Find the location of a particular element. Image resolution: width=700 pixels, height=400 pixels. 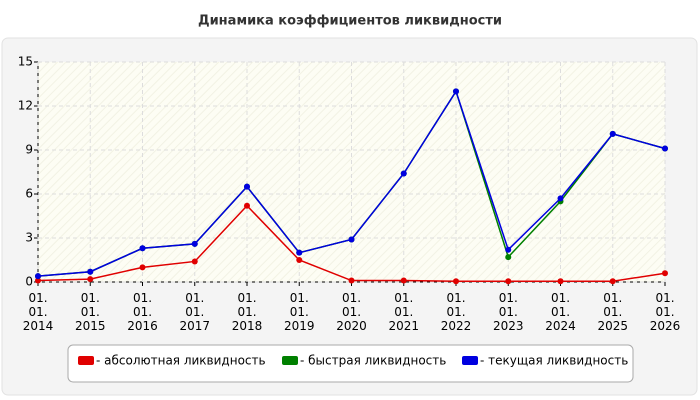

y-tick-label: 12 is located at coordinates (25, 106).